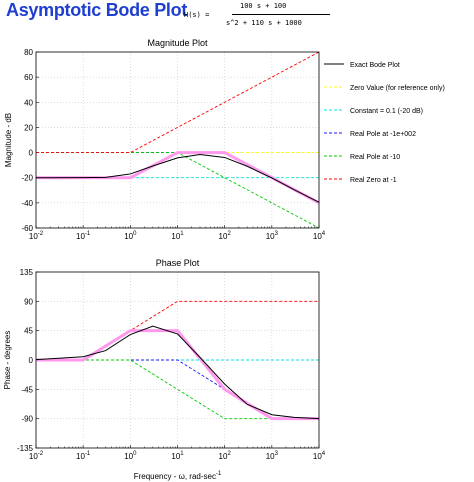  Describe the element at coordinates (27, 228) in the screenshot. I see `magnitude-ytick-label: -60` at that location.